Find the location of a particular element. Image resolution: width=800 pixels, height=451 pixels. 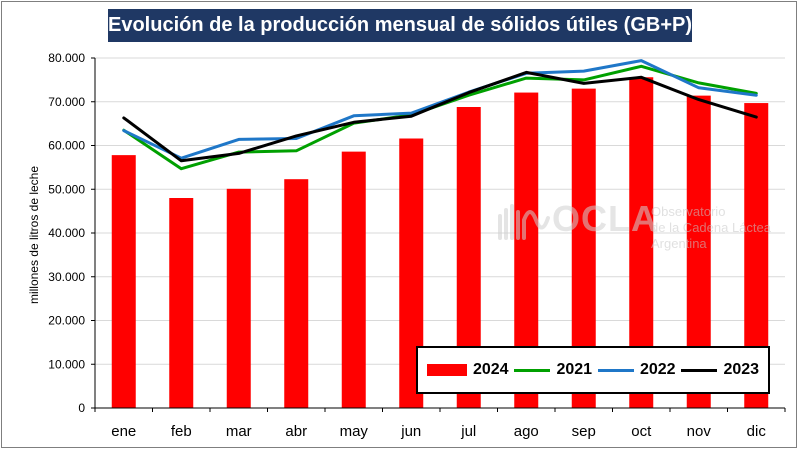

x-tick-label-oct: oct is located at coordinates (641, 431).